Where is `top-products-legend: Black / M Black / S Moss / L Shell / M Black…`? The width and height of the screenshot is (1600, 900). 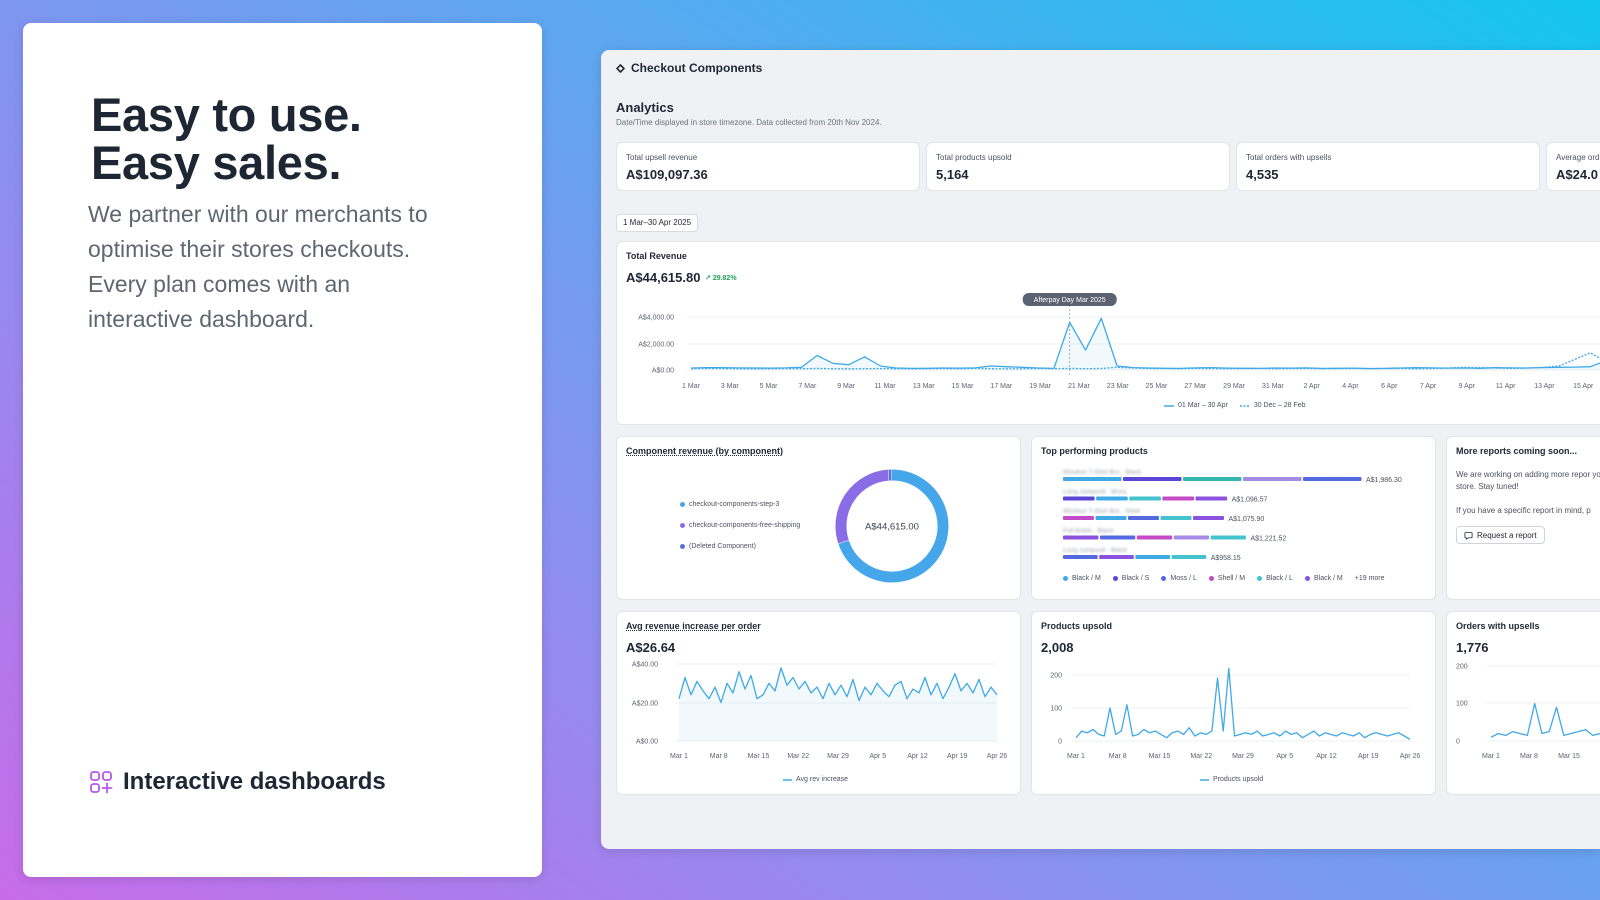 top-products-legend: Black / M Black / S Moss / L Shell / M Black… is located at coordinates (1224, 578).